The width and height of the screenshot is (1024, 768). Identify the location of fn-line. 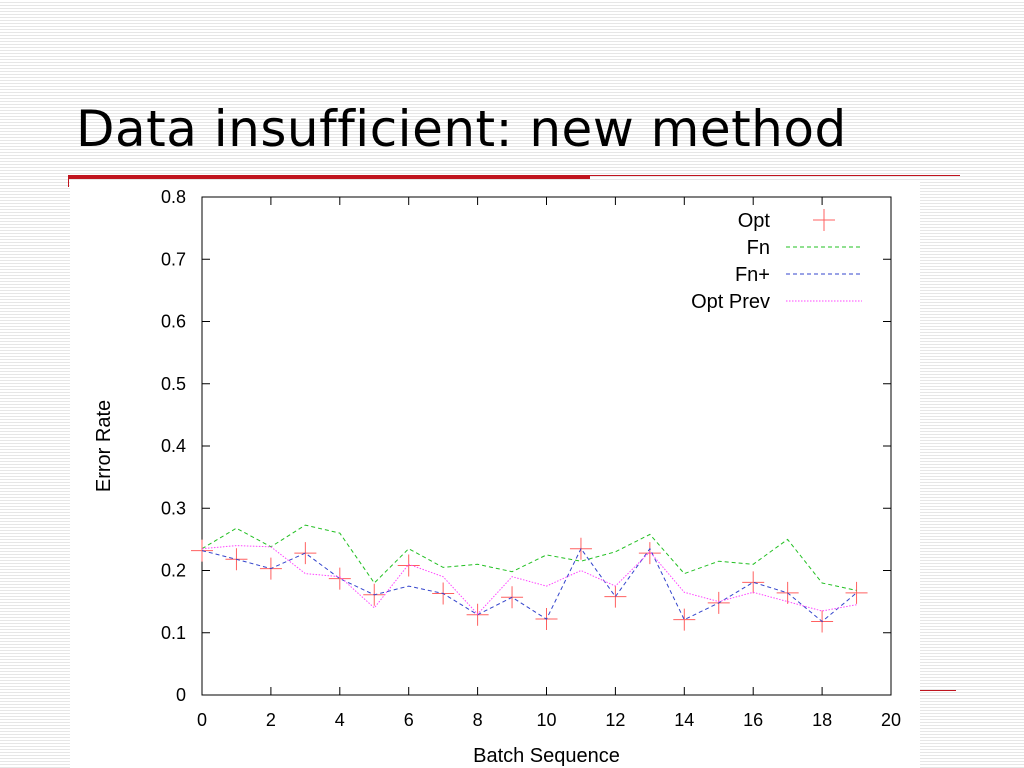
(529, 557).